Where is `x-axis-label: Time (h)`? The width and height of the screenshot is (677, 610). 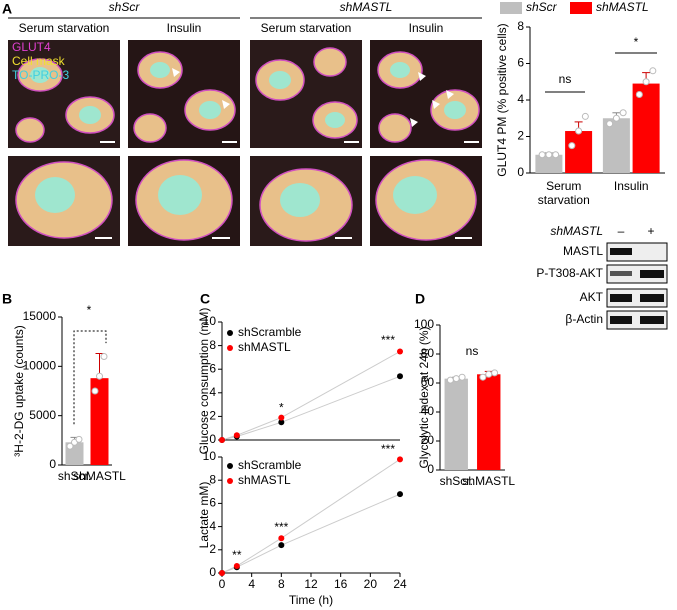
x-axis-label: Time (h) is located at coordinates (311, 600).